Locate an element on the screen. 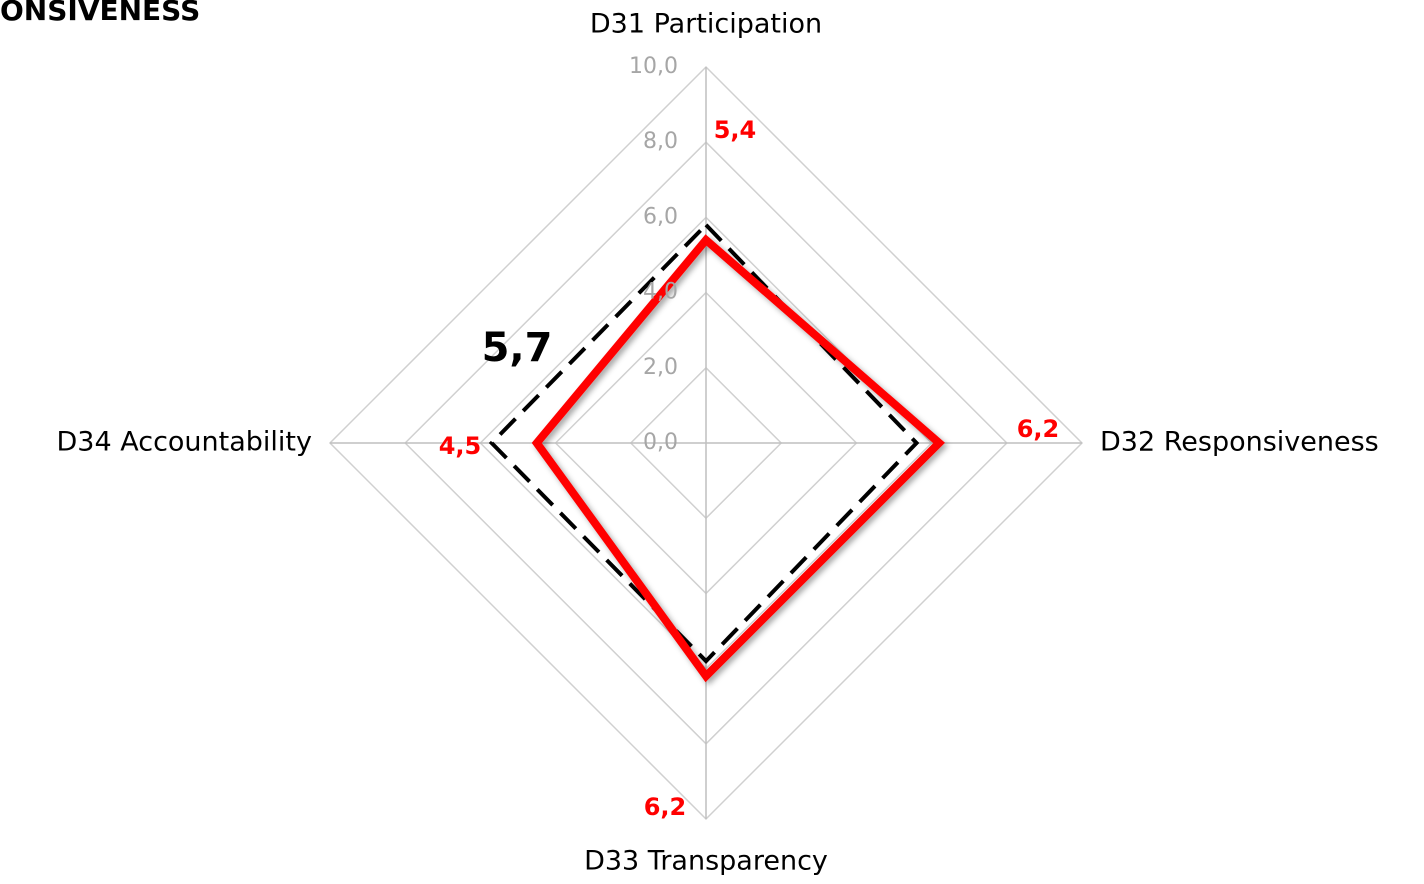  chart-title: ONSIVENESS is located at coordinates (100, 13).